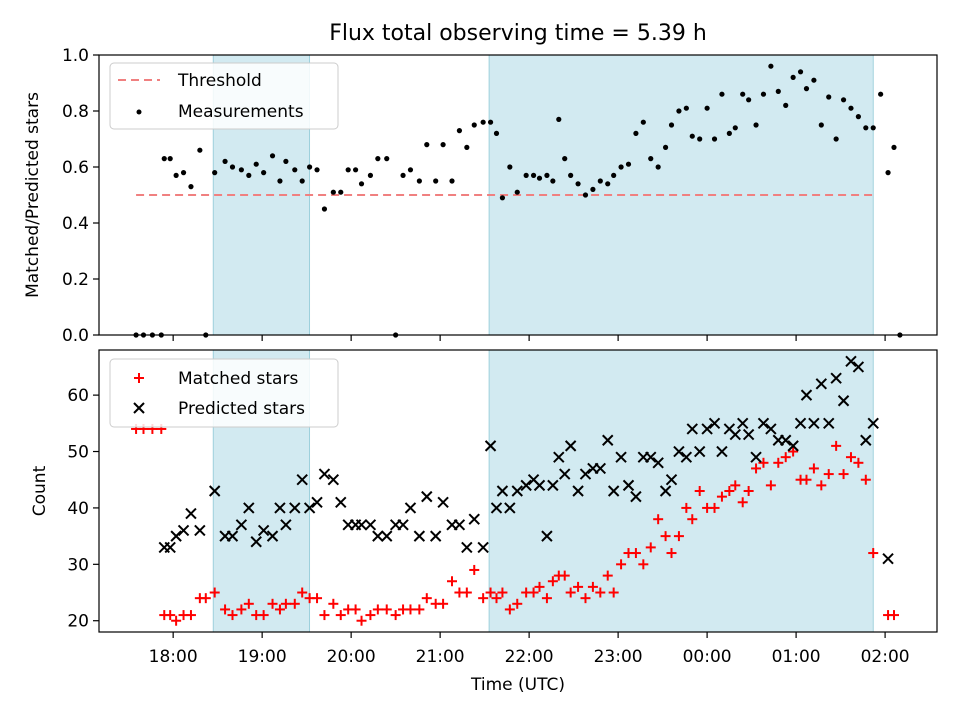  I want to click on bottom-y-tick-label: 50, so click(78, 453).